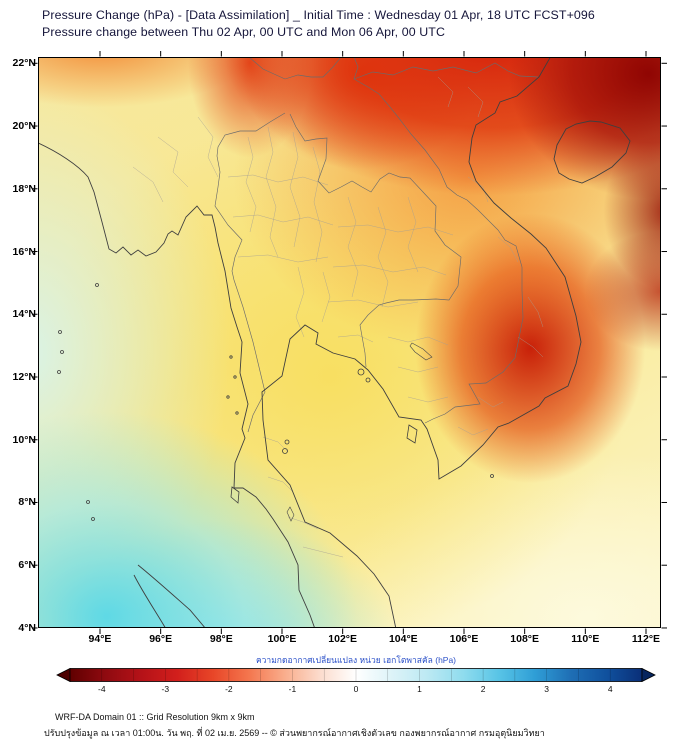 This screenshot has height=756, width=676. I want to click on lat-tick-label: 16°N, so click(24, 251).